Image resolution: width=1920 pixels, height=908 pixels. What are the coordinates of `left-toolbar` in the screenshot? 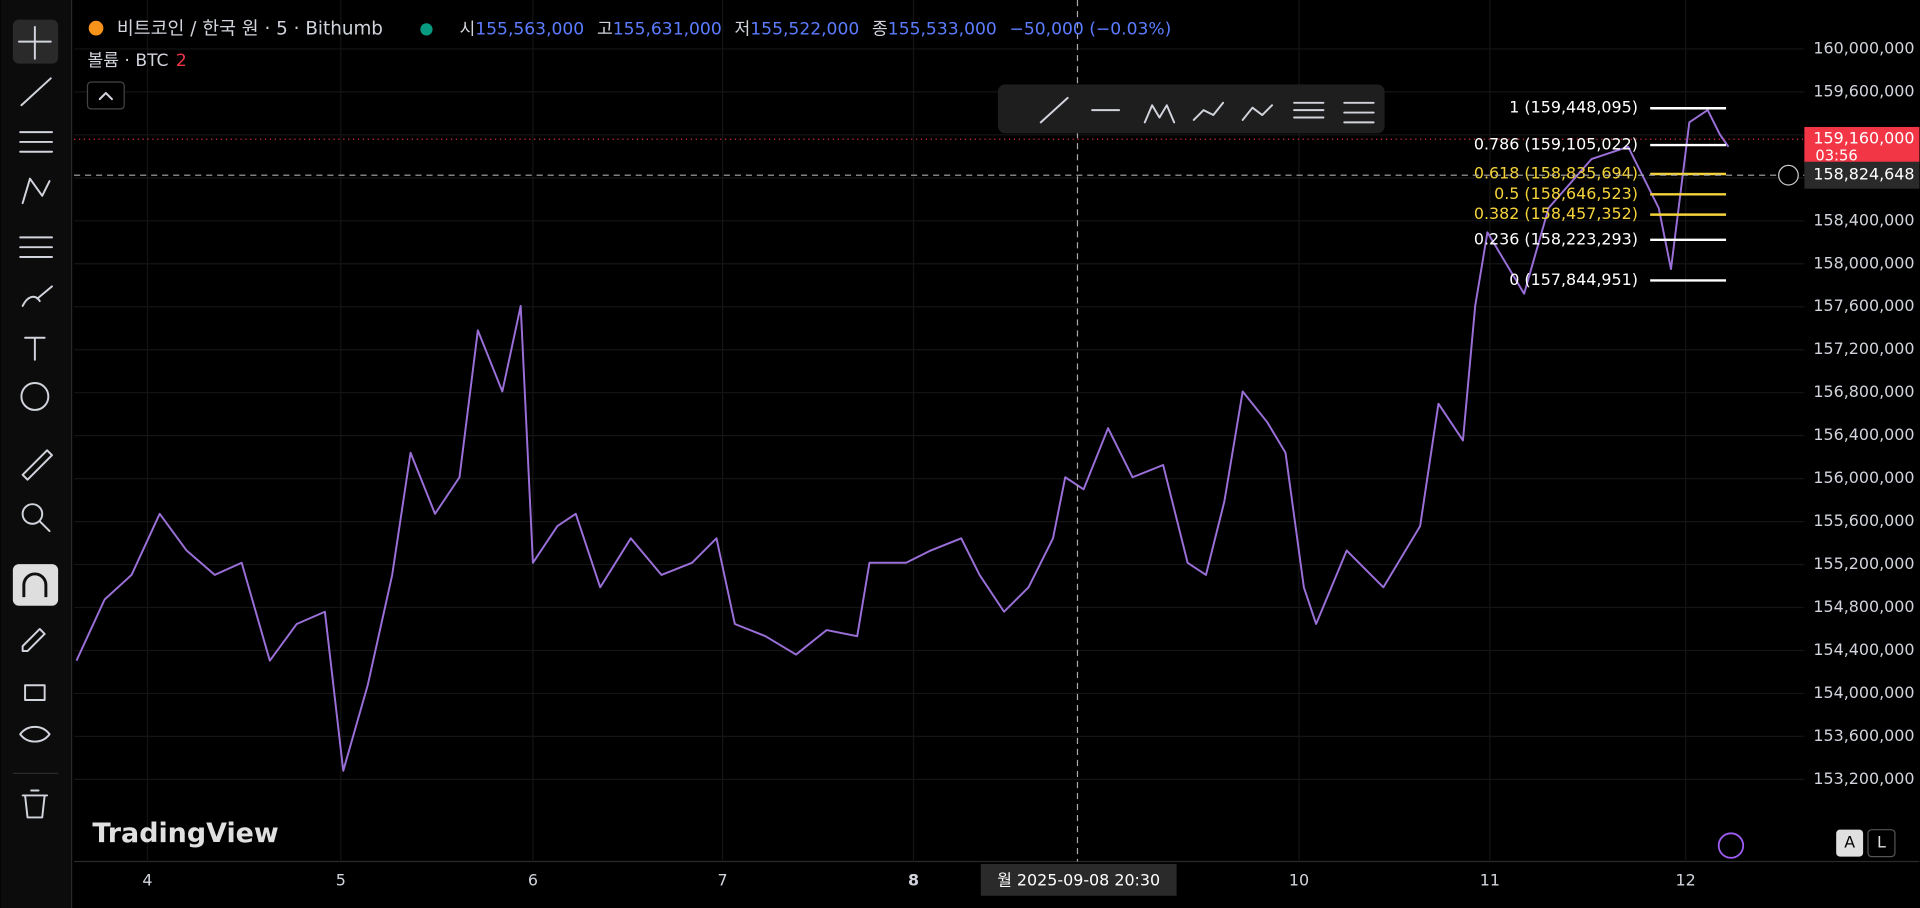 It's located at (36, 454).